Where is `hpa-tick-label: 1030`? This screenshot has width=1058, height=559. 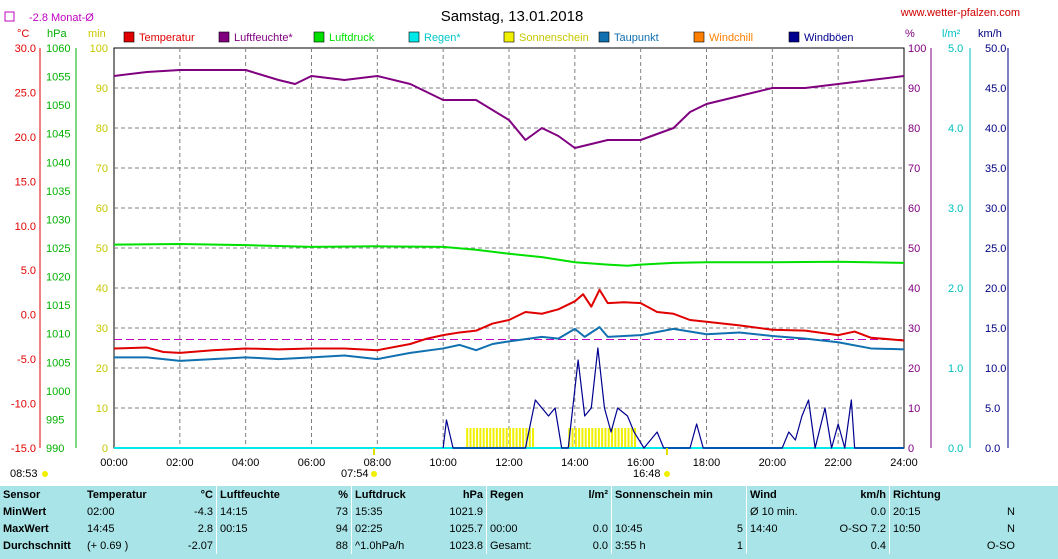 hpa-tick-label: 1030 is located at coordinates (58, 220).